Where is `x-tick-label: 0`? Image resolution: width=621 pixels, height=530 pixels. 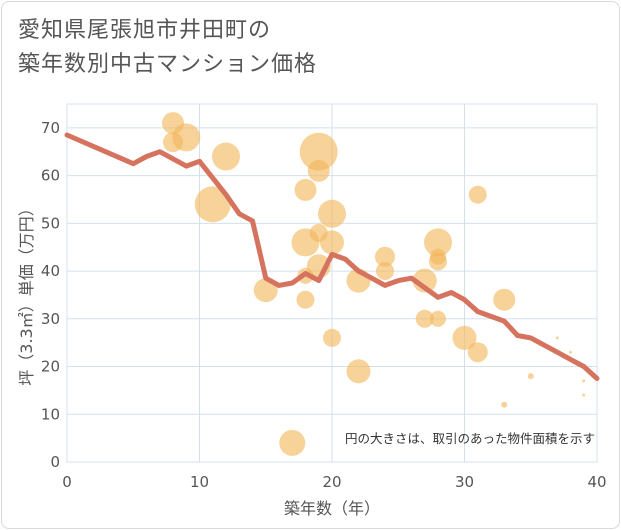
x-tick-label: 0 is located at coordinates (67, 482).